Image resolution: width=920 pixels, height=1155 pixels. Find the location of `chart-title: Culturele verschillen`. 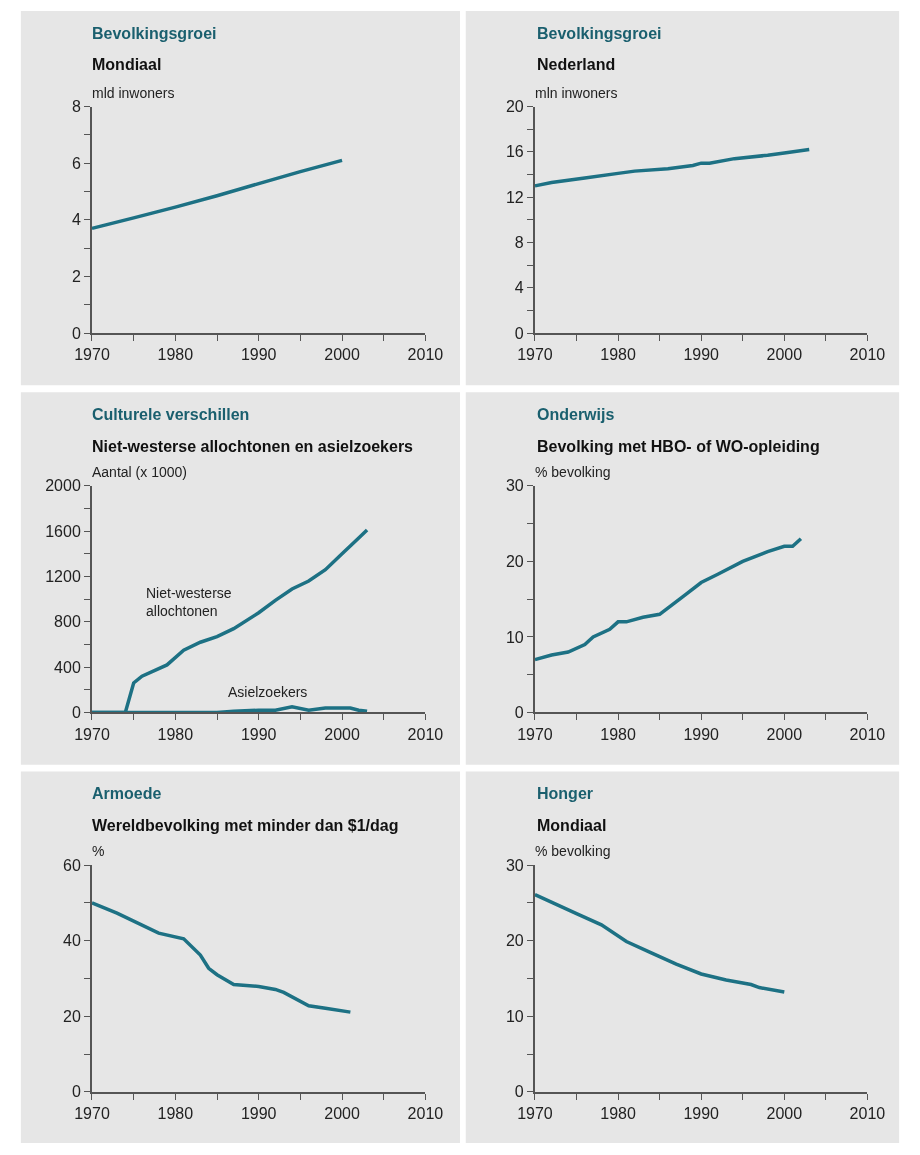

chart-title: Culturele verschillen is located at coordinates (171, 414).